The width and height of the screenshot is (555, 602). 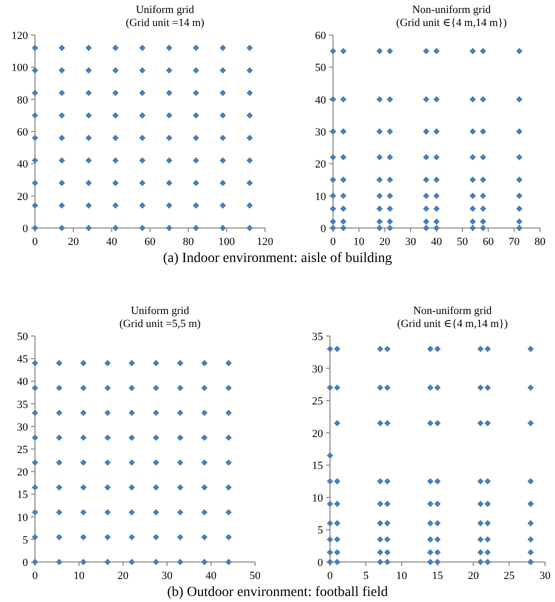 What do you see at coordinates (265, 242) in the screenshot?
I see `x-tick-label: 120` at bounding box center [265, 242].